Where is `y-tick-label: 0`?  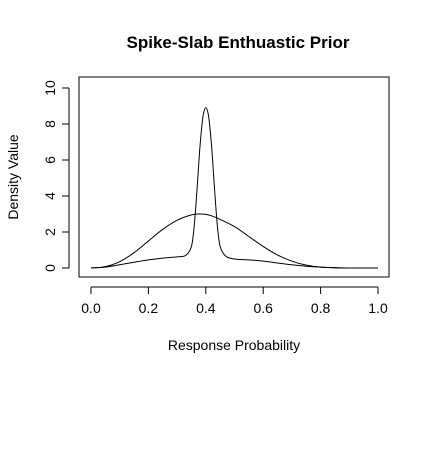 y-tick-label: 0 is located at coordinates (50, 268).